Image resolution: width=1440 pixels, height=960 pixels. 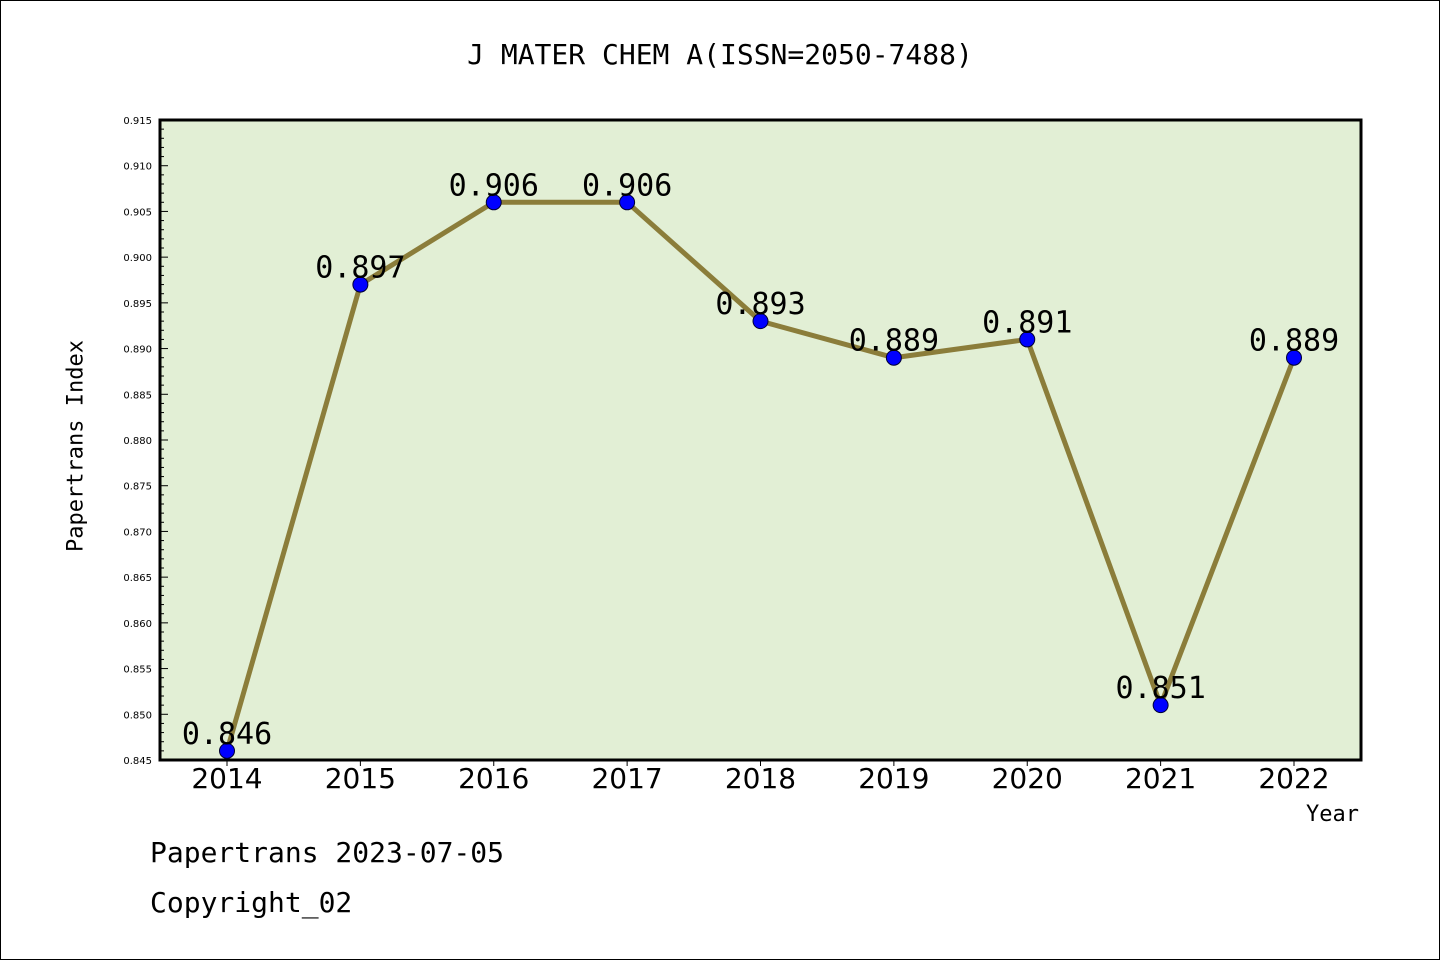 What do you see at coordinates (137, 350) in the screenshot?
I see `y-tick-label: 0.890` at bounding box center [137, 350].